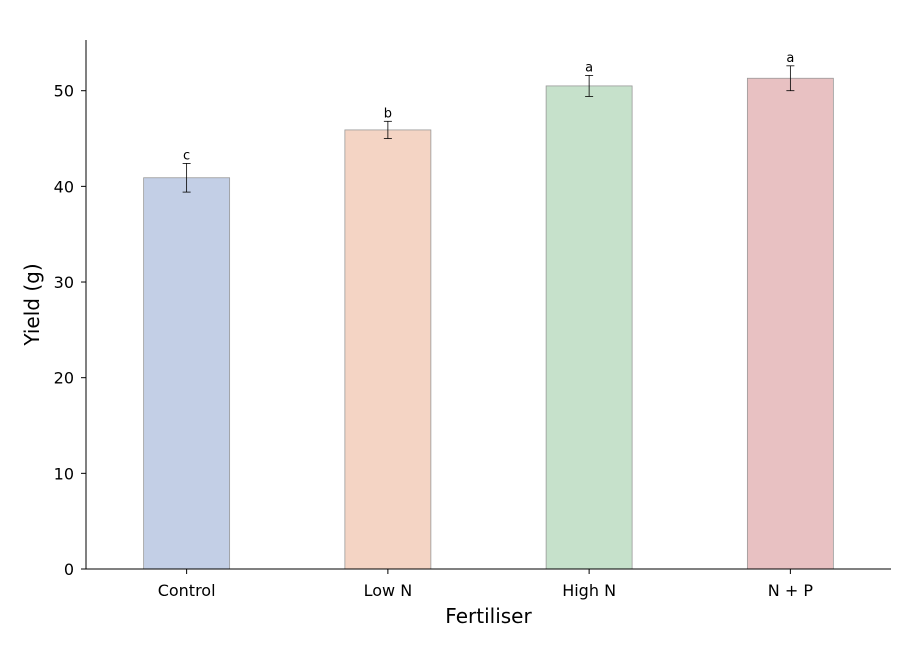 Image resolution: width=910 pixels, height=650 pixels. I want to click on bar-low-n, so click(388, 349).